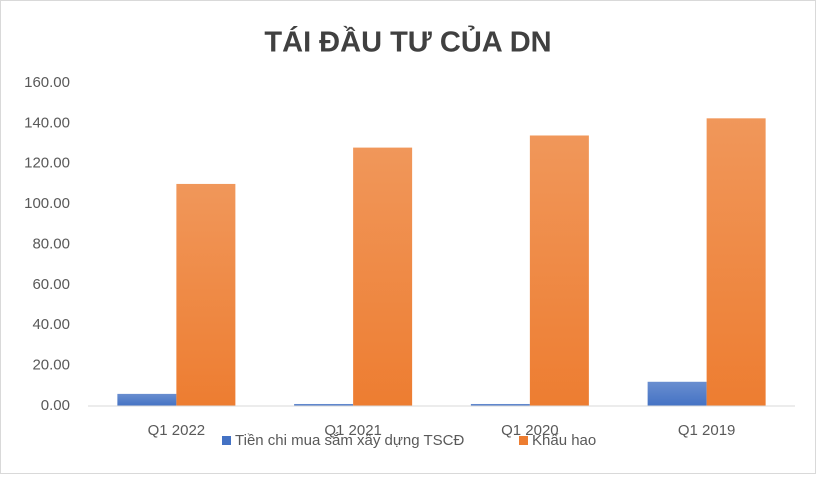  I want to click on x-tick-label: Q1 2021, so click(353, 430).